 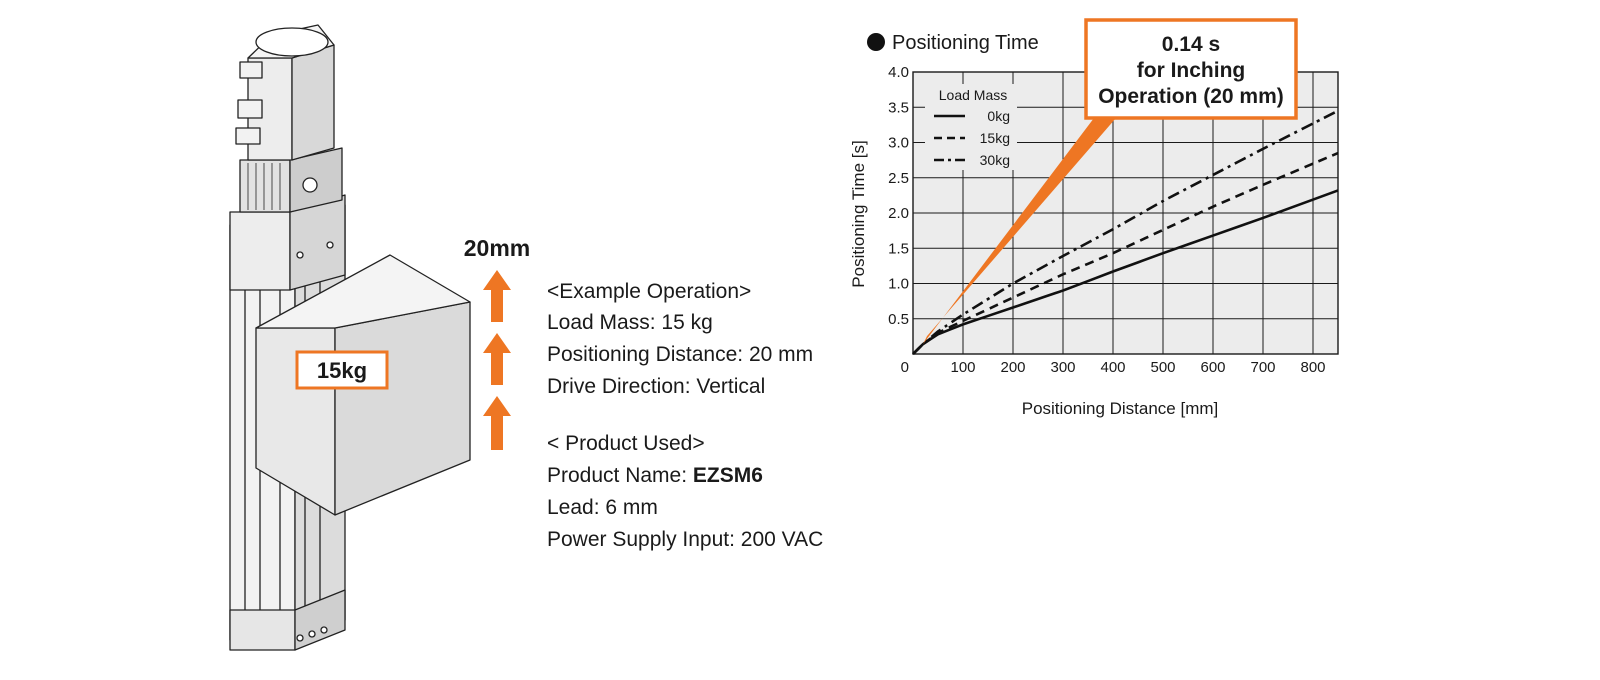 I want to click on legend: Load Mass 0kg 15kg 30kg, so click(x=971, y=127).